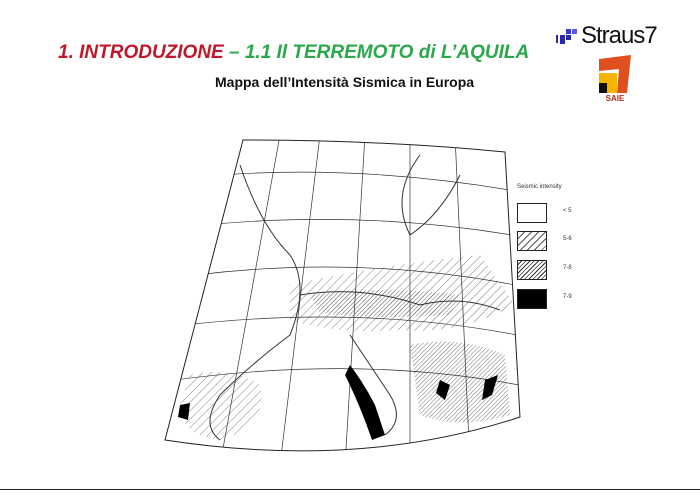  Describe the element at coordinates (607, 36) in the screenshot. I see `straus7-logo: Straus7` at that location.